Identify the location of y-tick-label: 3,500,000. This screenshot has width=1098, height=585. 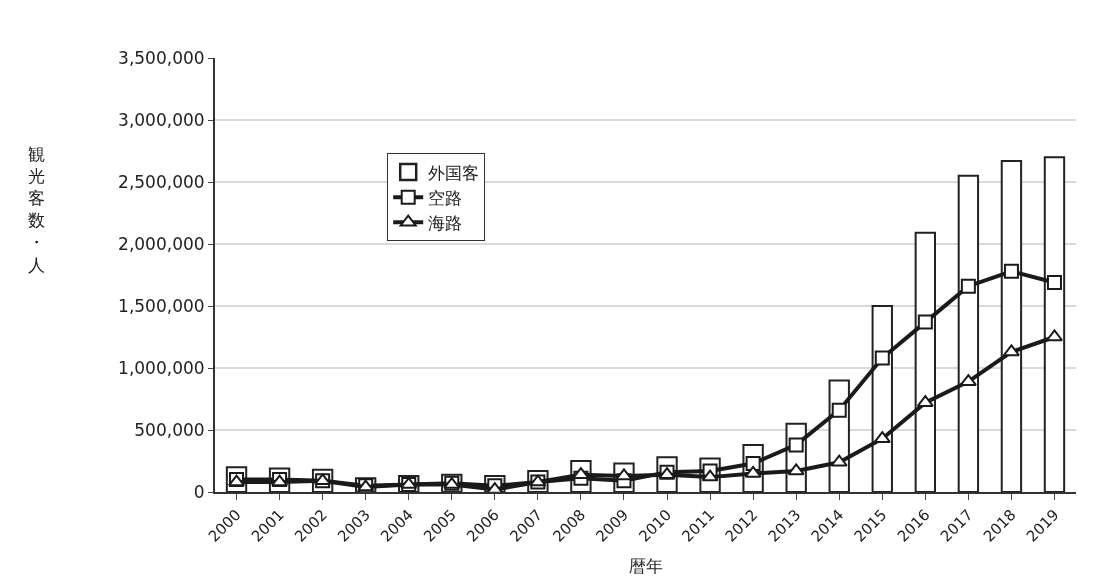
(161, 57).